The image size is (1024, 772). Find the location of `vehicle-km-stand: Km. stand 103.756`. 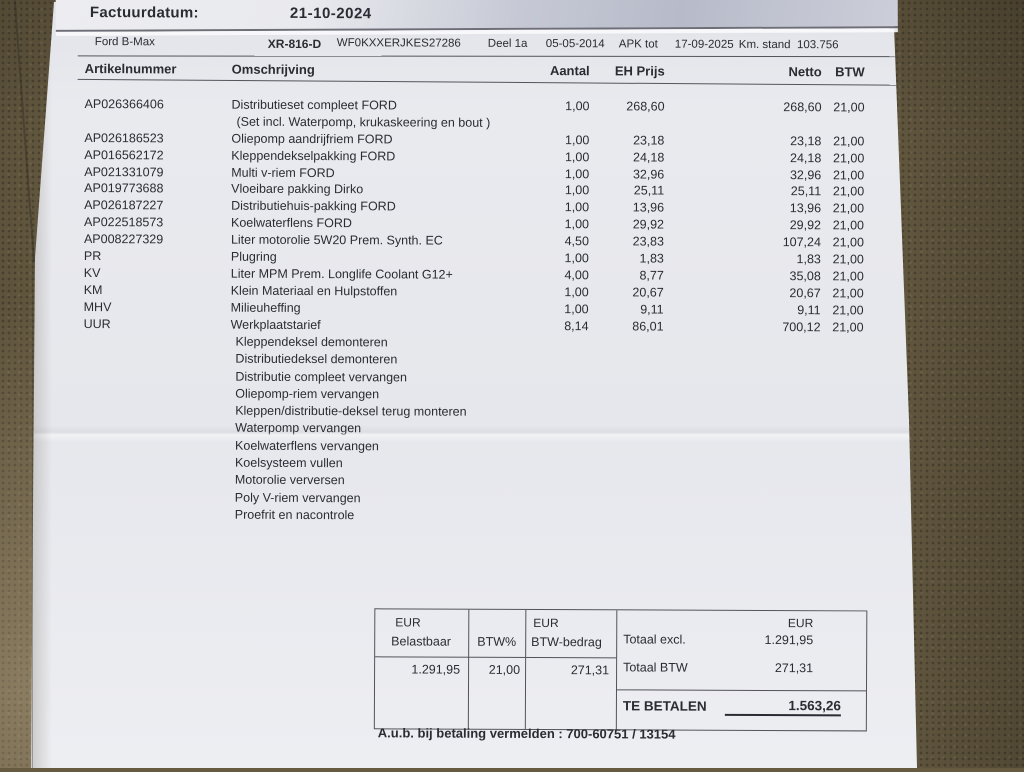

vehicle-km-stand: Km. stand 103.756 is located at coordinates (789, 45).